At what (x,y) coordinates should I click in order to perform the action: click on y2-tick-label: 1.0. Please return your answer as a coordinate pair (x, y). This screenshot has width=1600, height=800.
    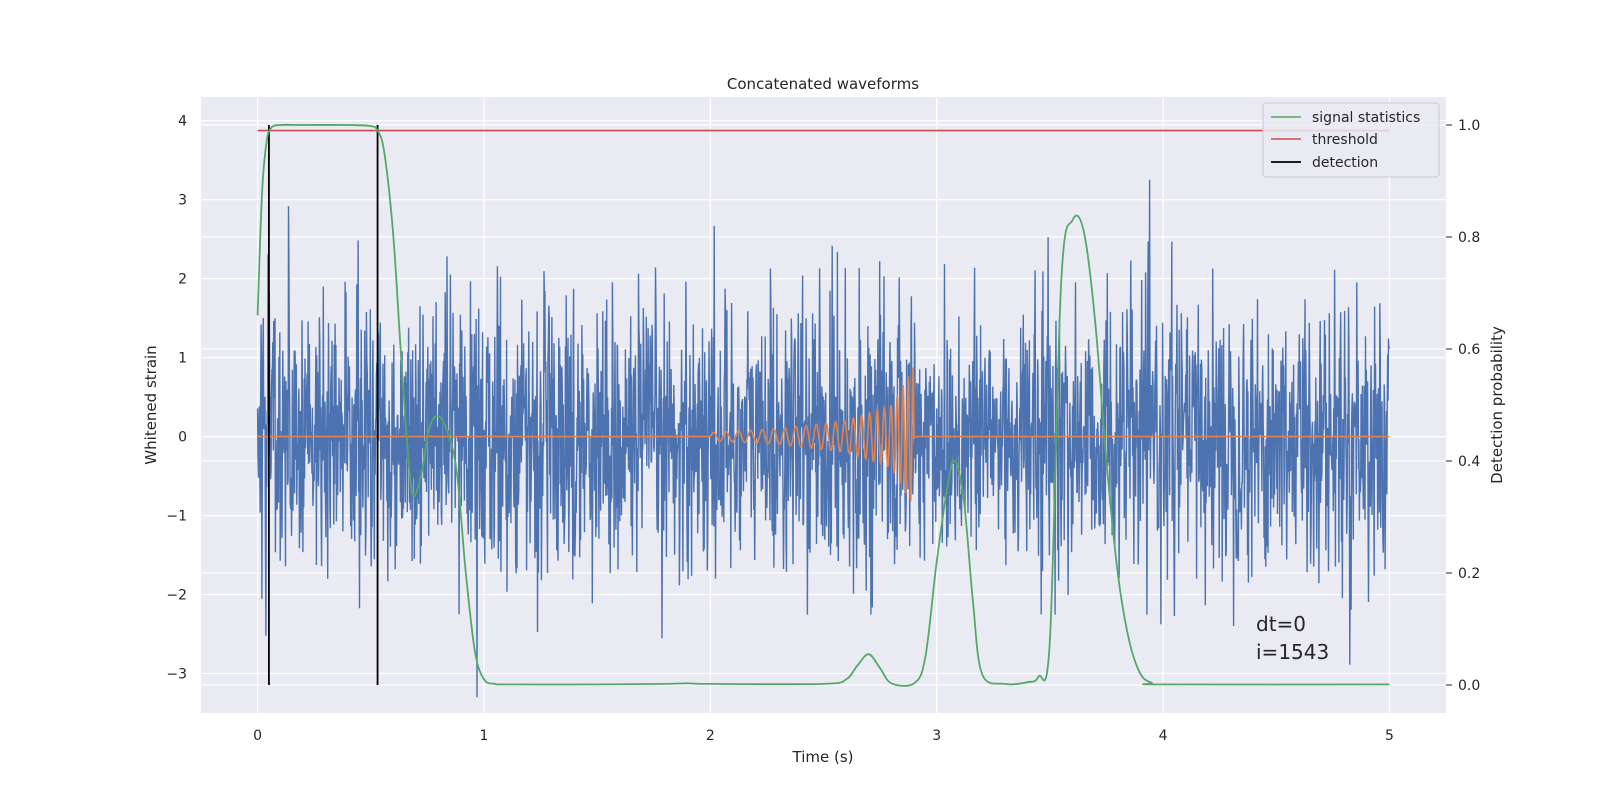
    Looking at the image, I should click on (1469, 126).